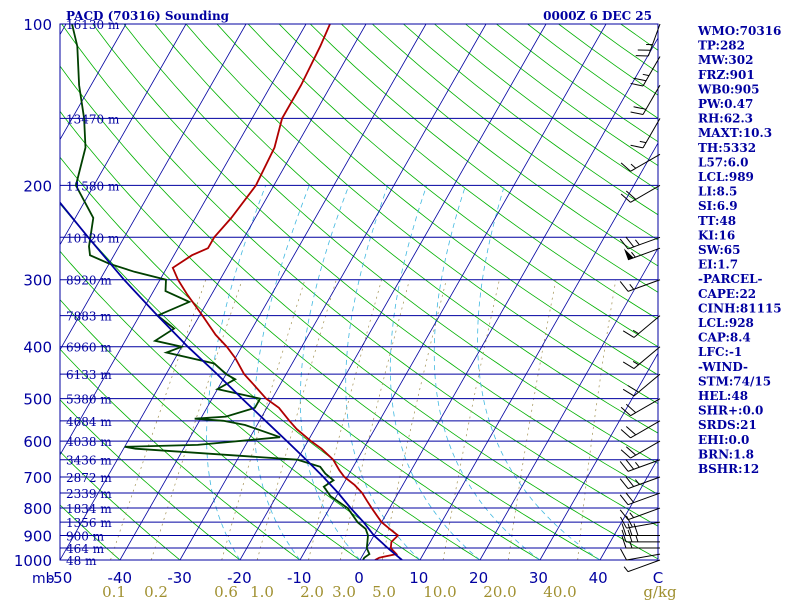 This screenshot has height=600, width=800. What do you see at coordinates (89, 422) in the screenshot?
I see `height-label: 4684 m` at bounding box center [89, 422].